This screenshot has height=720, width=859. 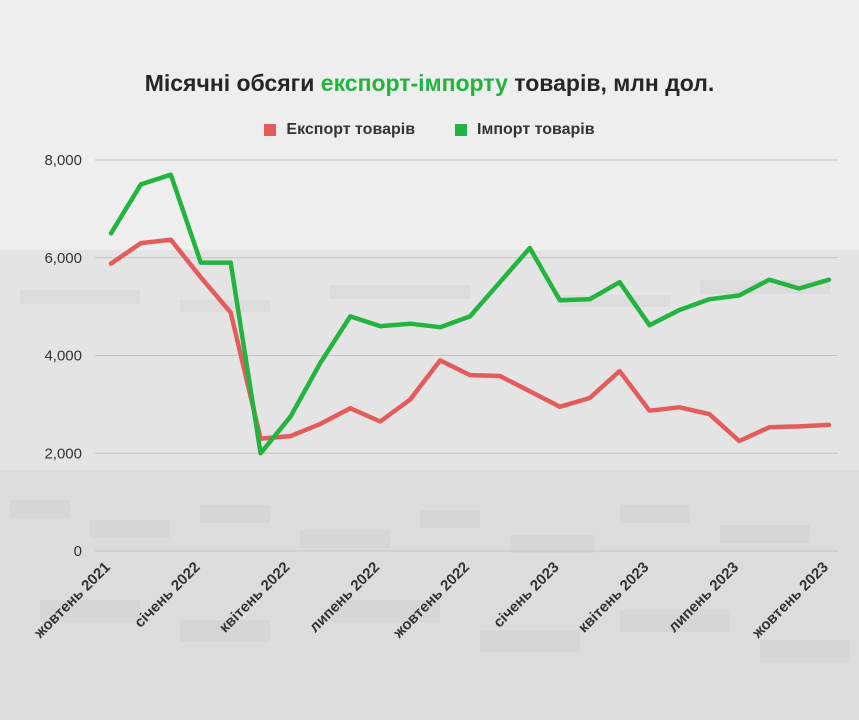 I want to click on y-tick-label: 0, so click(x=78, y=551).